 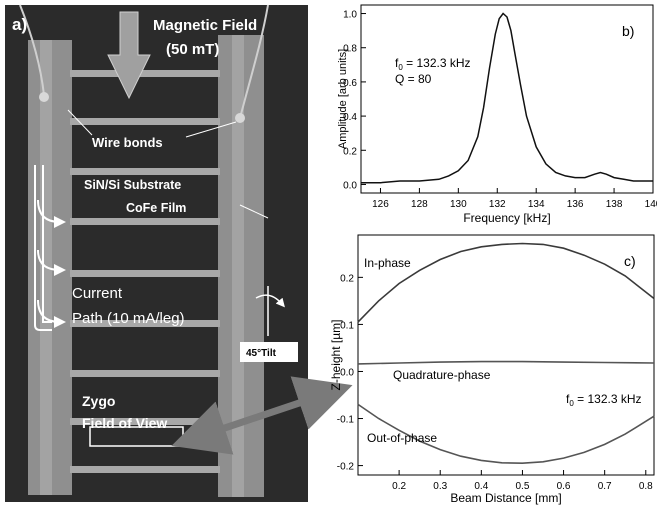 What do you see at coordinates (192, 49) in the screenshot?
I see `magnetic-field-value: (50 mT)` at bounding box center [192, 49].